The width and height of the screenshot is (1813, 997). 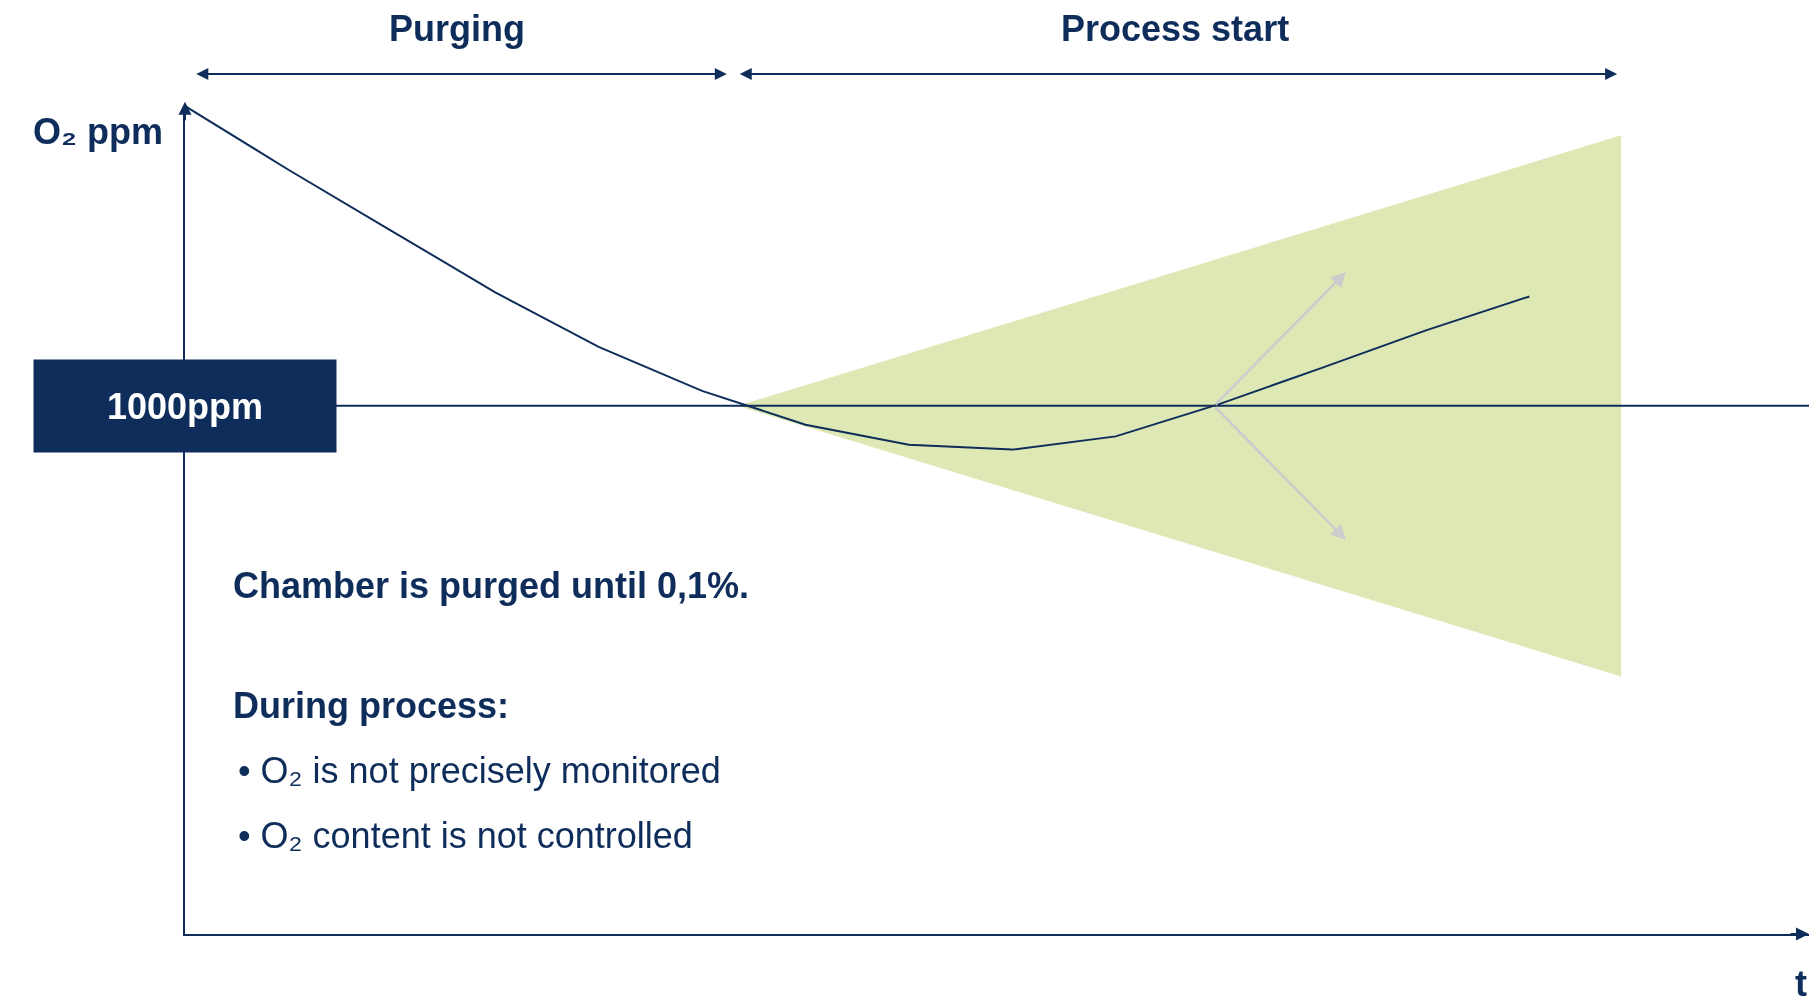 I want to click on label-box: 1000ppm, so click(x=185, y=406).